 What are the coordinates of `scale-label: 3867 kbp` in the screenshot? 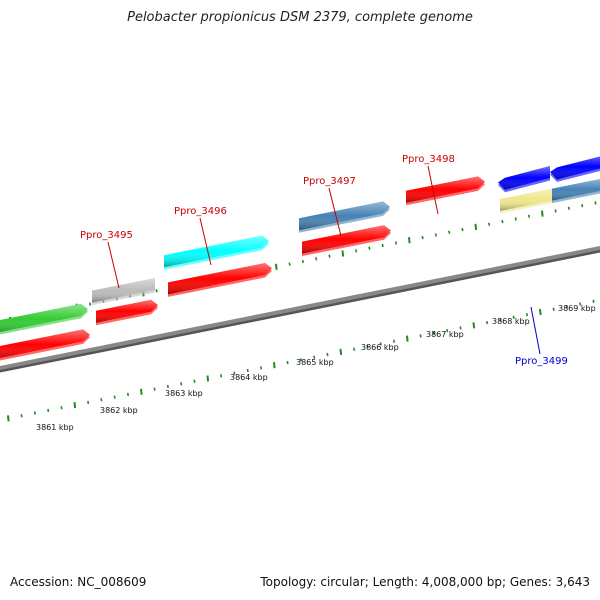 It's located at (445, 334).